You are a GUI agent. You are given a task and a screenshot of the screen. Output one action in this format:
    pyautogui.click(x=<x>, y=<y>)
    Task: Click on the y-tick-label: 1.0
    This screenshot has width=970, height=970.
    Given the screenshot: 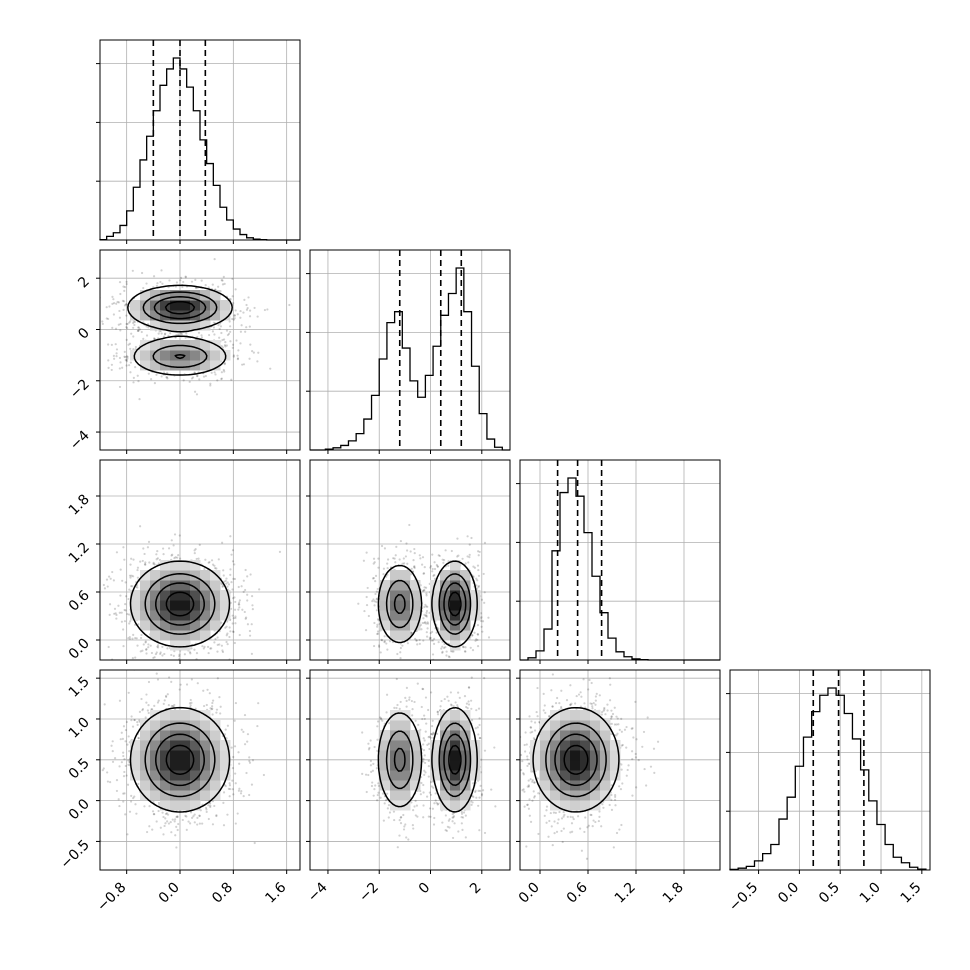 What is the action you would take?
    pyautogui.click(x=79, y=727)
    